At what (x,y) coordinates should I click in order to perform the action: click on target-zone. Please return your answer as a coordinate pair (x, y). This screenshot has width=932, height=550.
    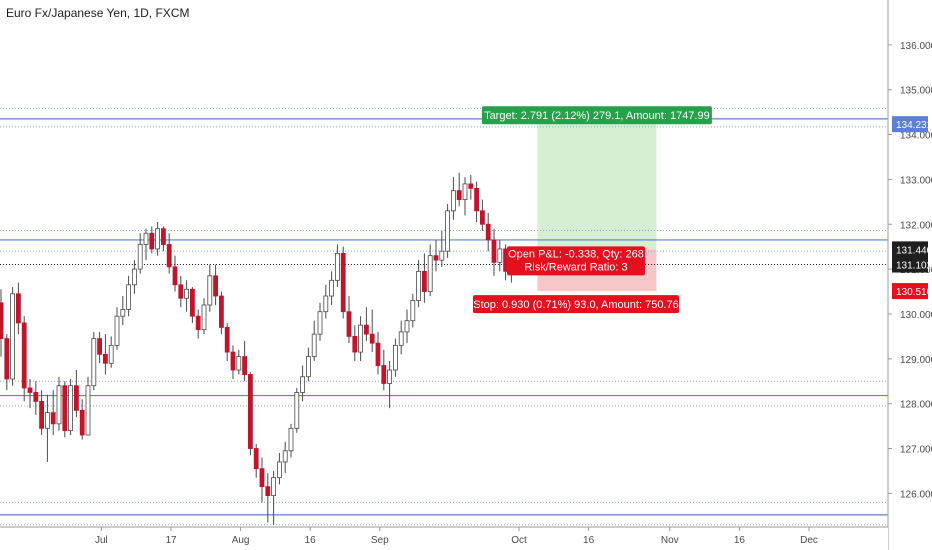
    Looking at the image, I should click on (597, 187).